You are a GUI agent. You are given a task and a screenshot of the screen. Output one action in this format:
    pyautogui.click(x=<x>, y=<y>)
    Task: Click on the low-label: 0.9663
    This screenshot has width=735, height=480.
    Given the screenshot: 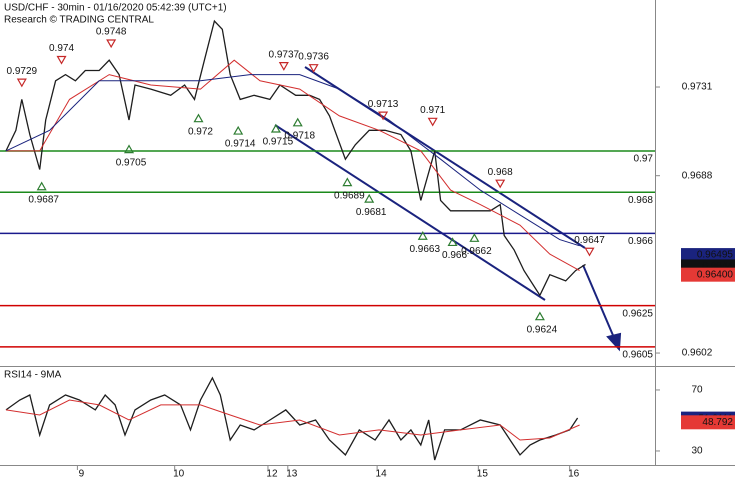 What is the action you would take?
    pyautogui.click(x=424, y=249)
    